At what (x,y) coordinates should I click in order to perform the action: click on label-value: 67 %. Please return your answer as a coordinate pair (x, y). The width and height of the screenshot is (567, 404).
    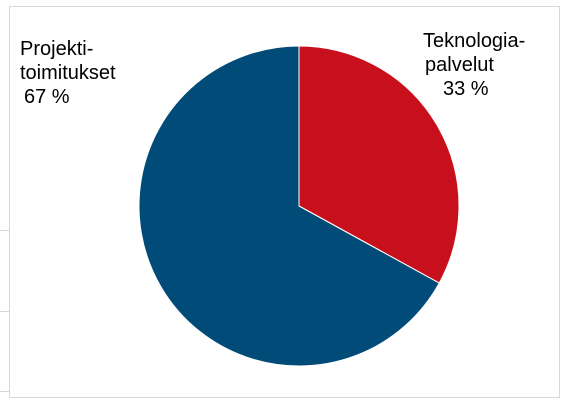
    Looking at the image, I should click on (47, 97).